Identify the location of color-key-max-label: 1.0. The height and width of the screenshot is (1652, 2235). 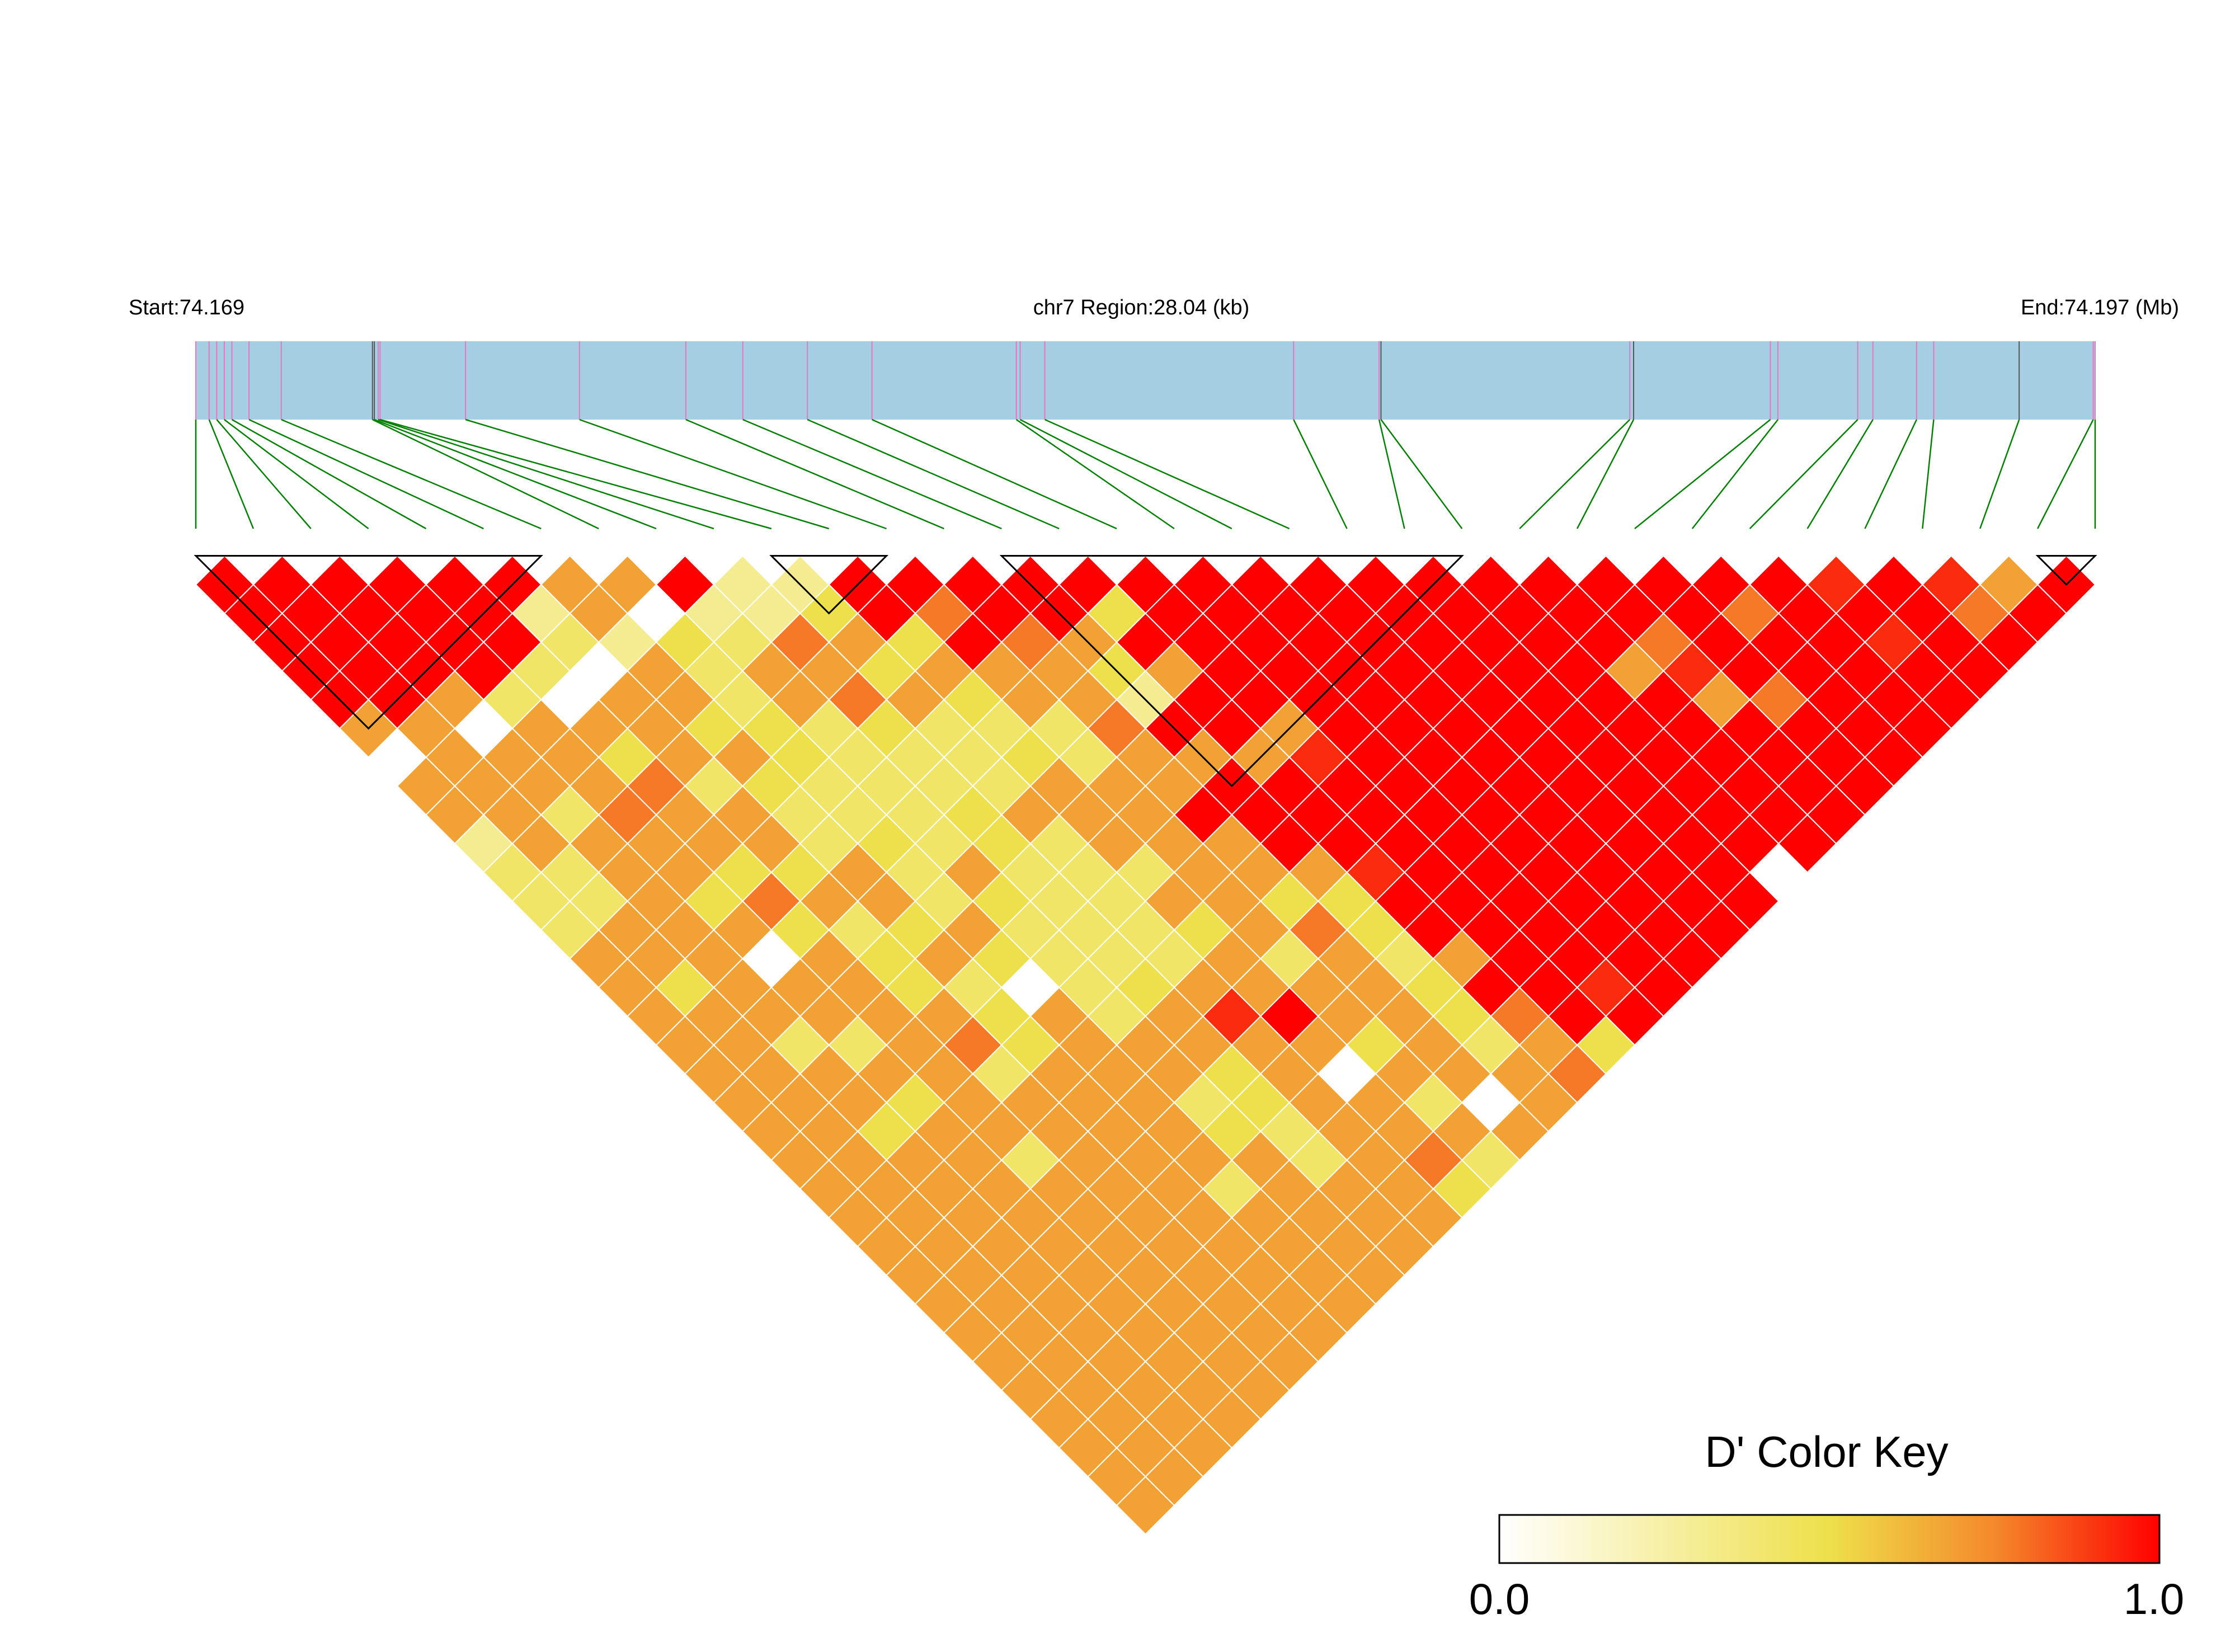
(2154, 1599).